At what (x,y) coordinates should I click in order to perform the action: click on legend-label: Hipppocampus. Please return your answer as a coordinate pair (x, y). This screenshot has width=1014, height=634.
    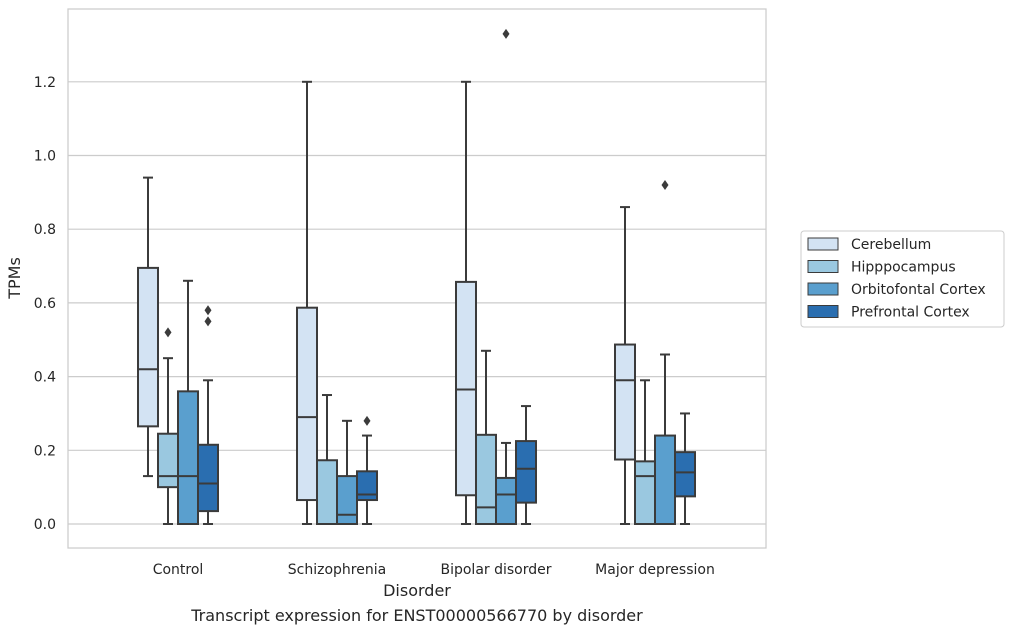
    Looking at the image, I should click on (903, 268).